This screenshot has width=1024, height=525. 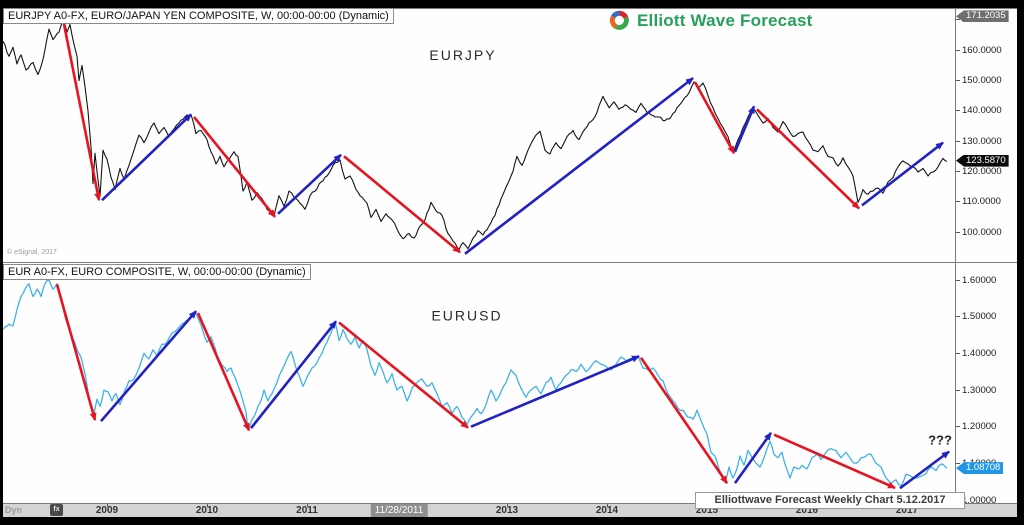 I want to click on price-tick-label: 150.0000, so click(x=982, y=81).